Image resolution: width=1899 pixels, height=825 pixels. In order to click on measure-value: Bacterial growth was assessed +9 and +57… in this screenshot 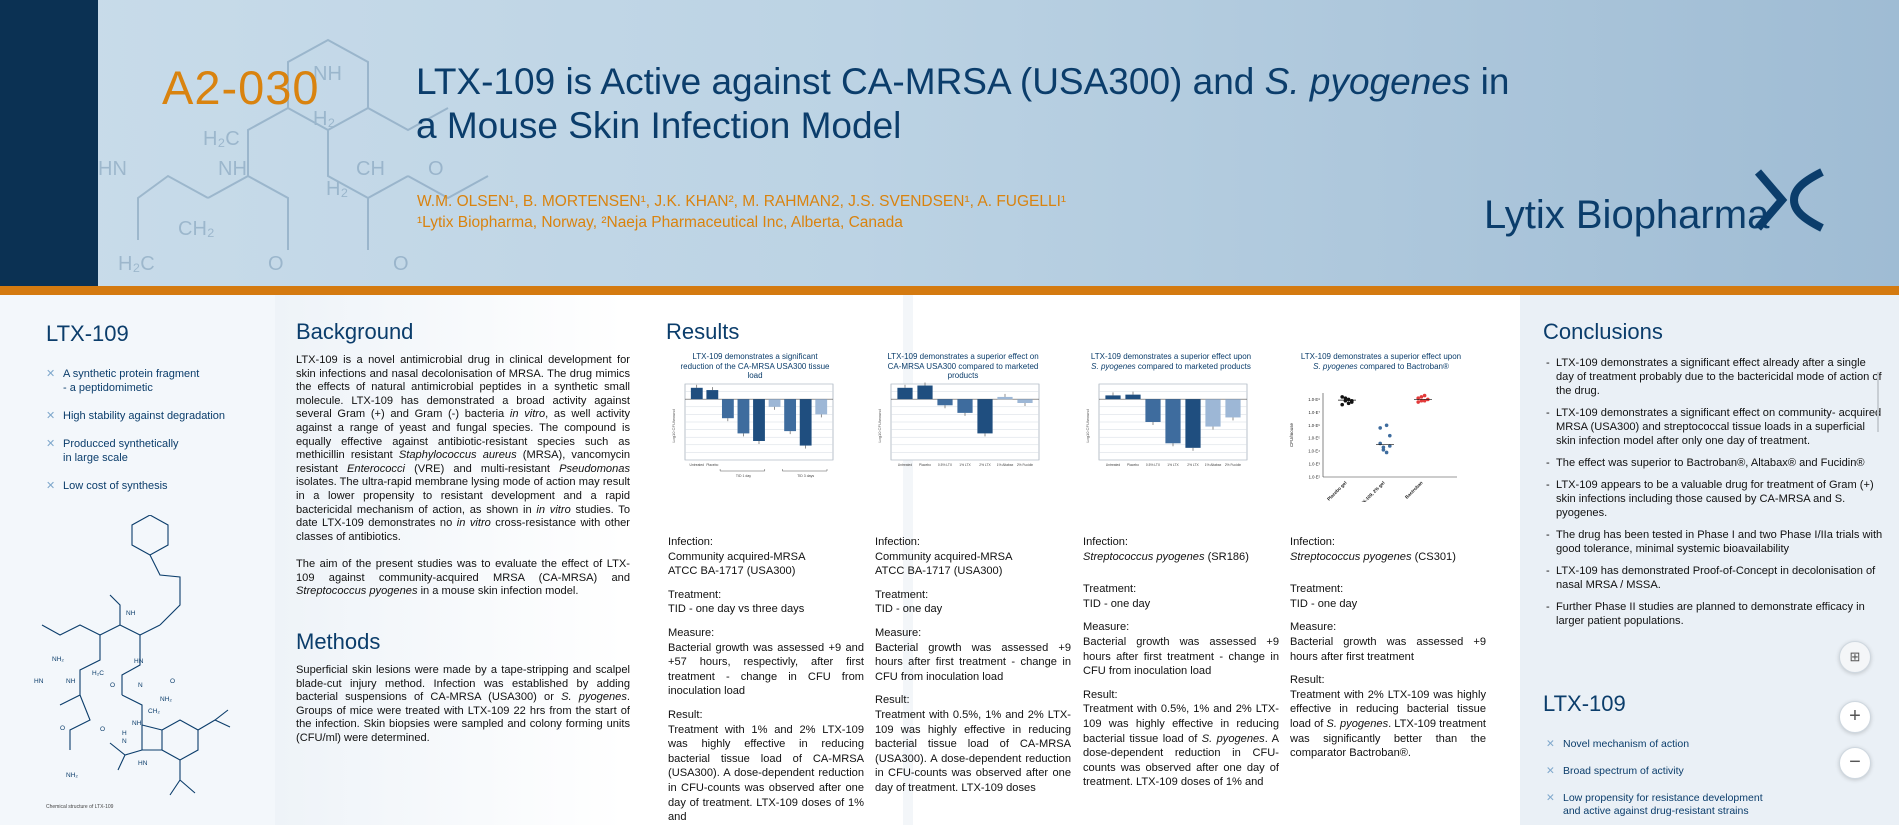, I will do `click(766, 669)`.